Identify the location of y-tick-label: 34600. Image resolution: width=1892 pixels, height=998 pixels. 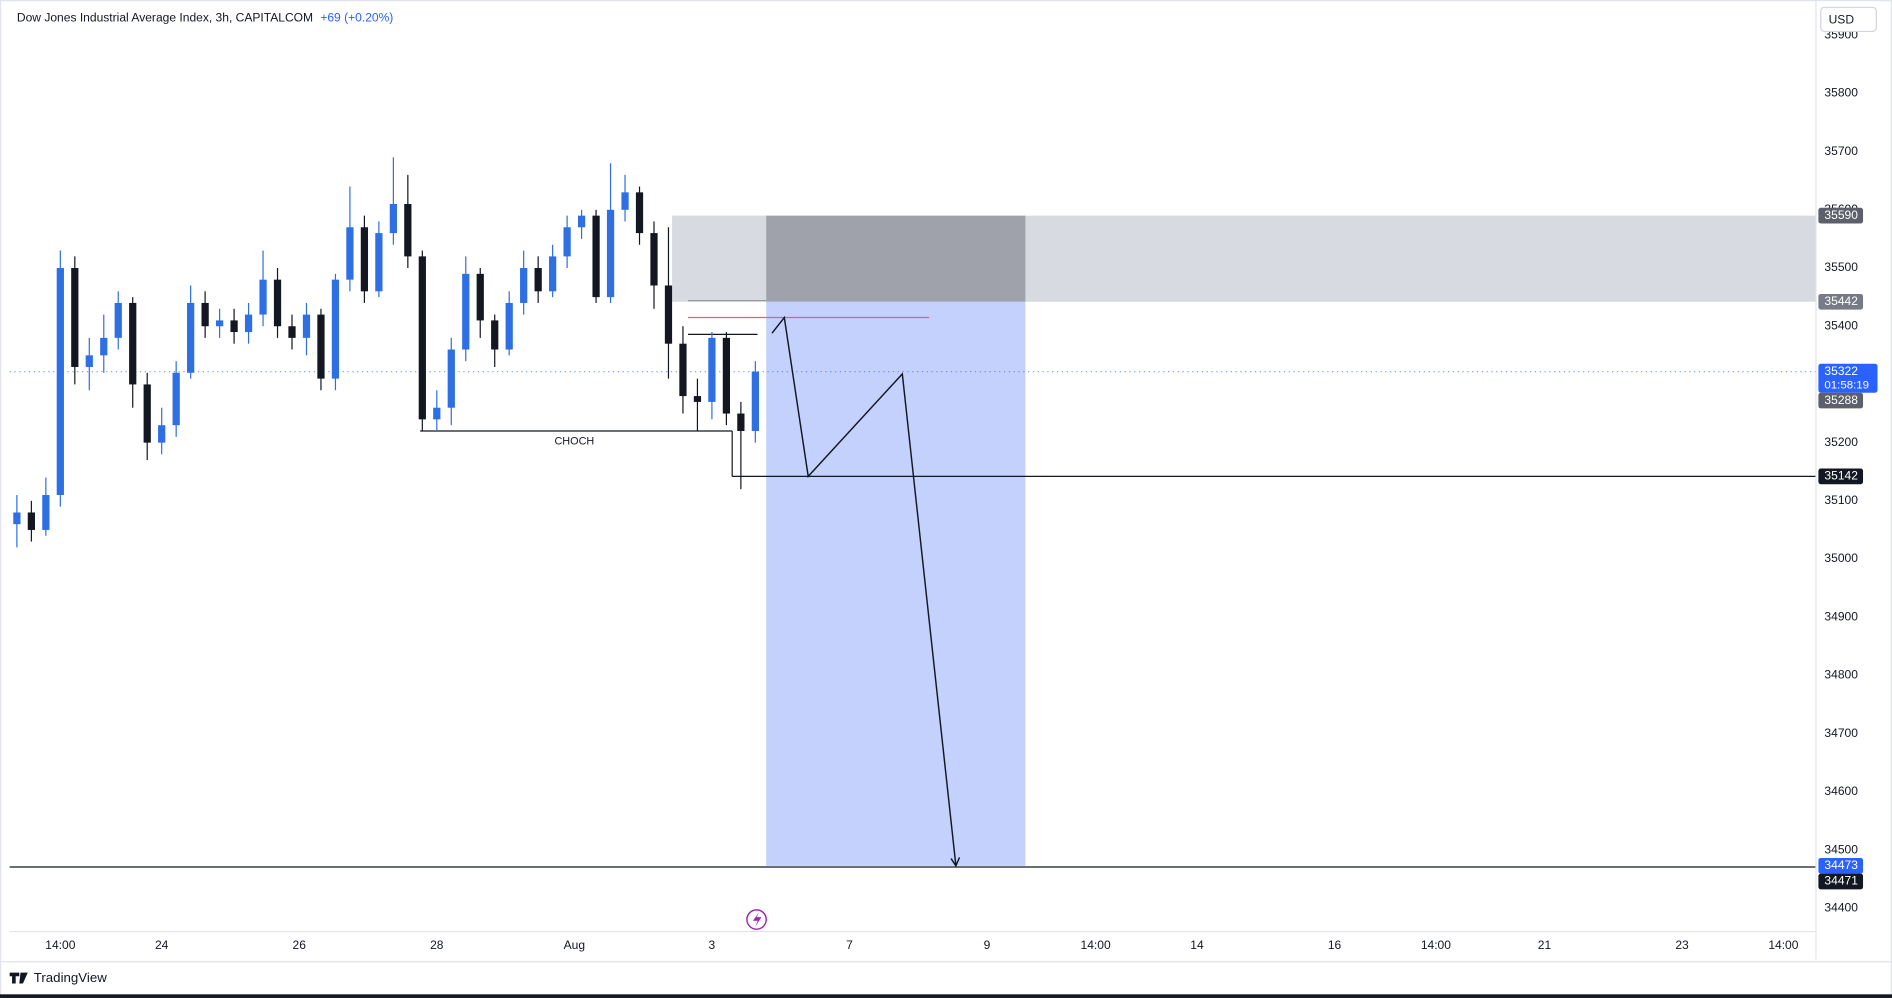
(1841, 791).